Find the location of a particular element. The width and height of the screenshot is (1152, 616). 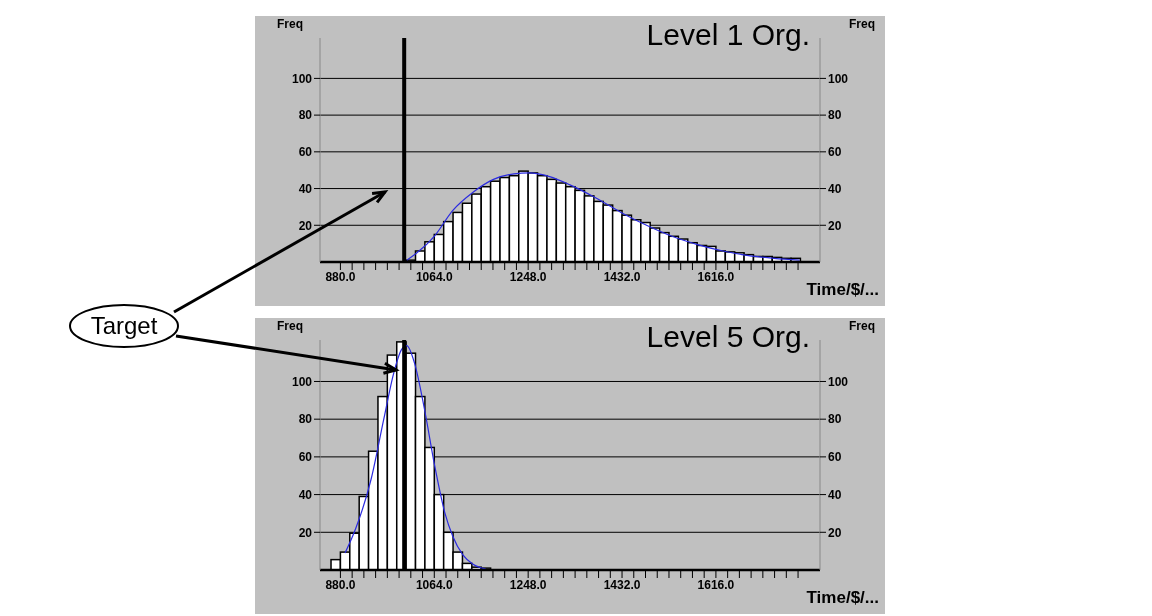

chart-title: Level 1 Org. is located at coordinates (728, 35).